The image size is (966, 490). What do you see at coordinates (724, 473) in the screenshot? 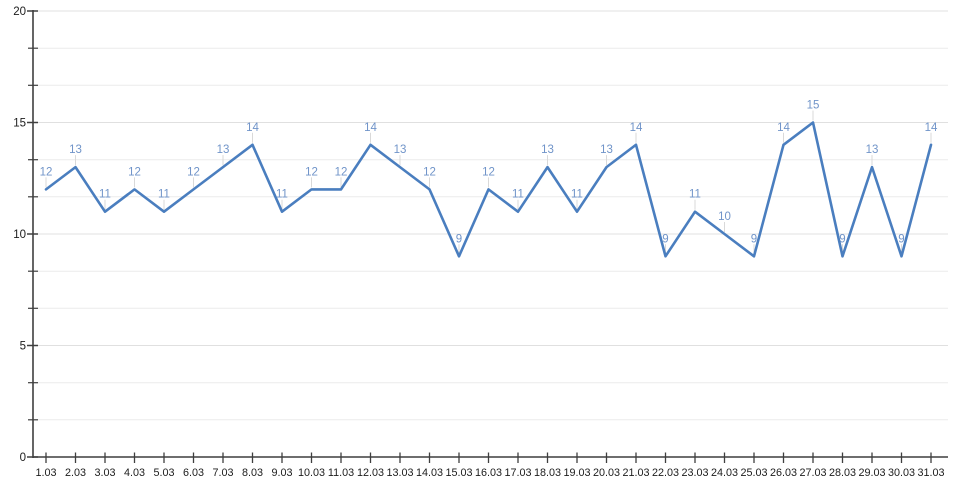
I see `x-axis-label: 24.03` at bounding box center [724, 473].